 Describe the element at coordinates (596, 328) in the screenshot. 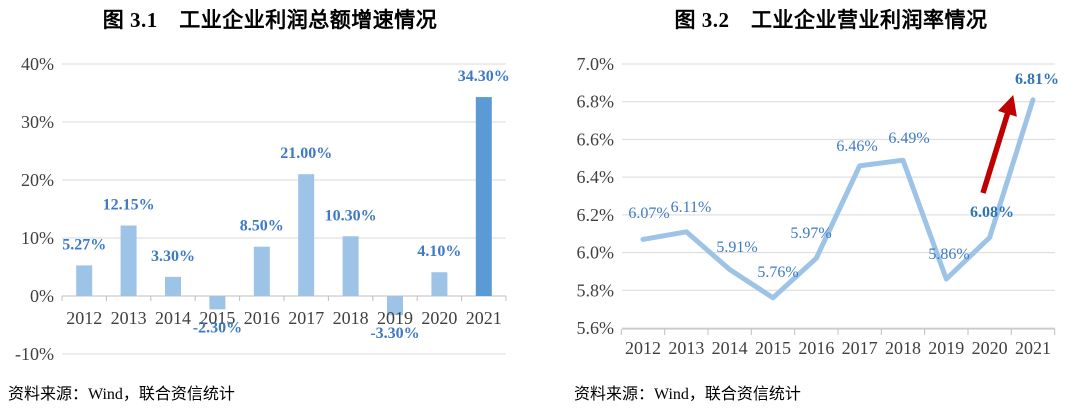

I see `y-axis-tick-label: 5.6%` at that location.